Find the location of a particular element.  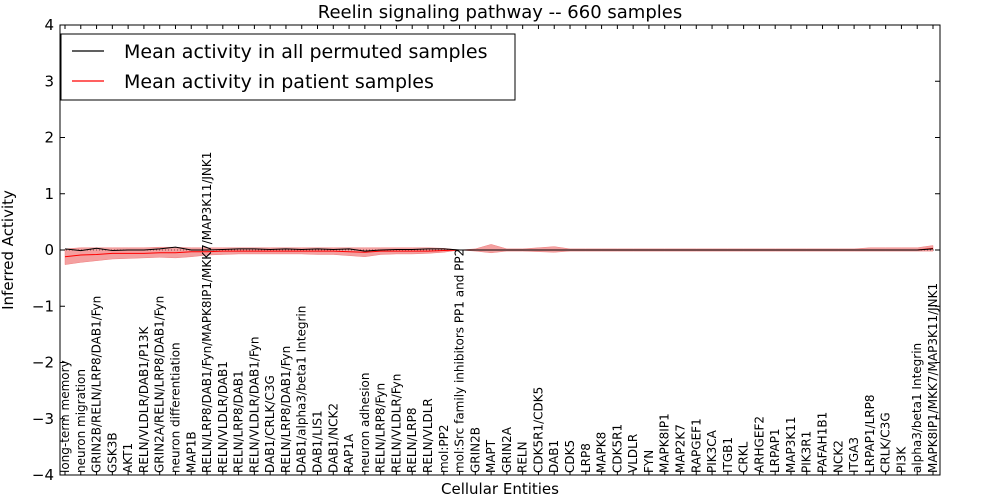

x-tick-label: RELN/LRP8/DAB1/Fyn is located at coordinates (286, 409).